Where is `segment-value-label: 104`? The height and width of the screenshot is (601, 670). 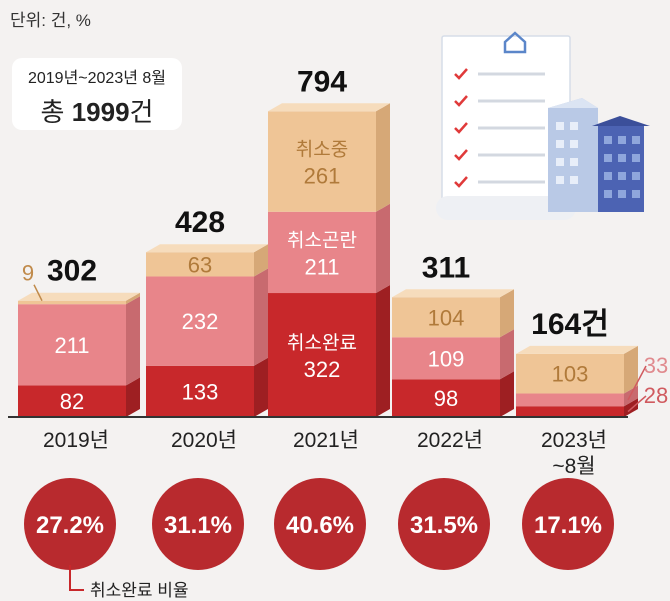
segment-value-label: 104 is located at coordinates (446, 317).